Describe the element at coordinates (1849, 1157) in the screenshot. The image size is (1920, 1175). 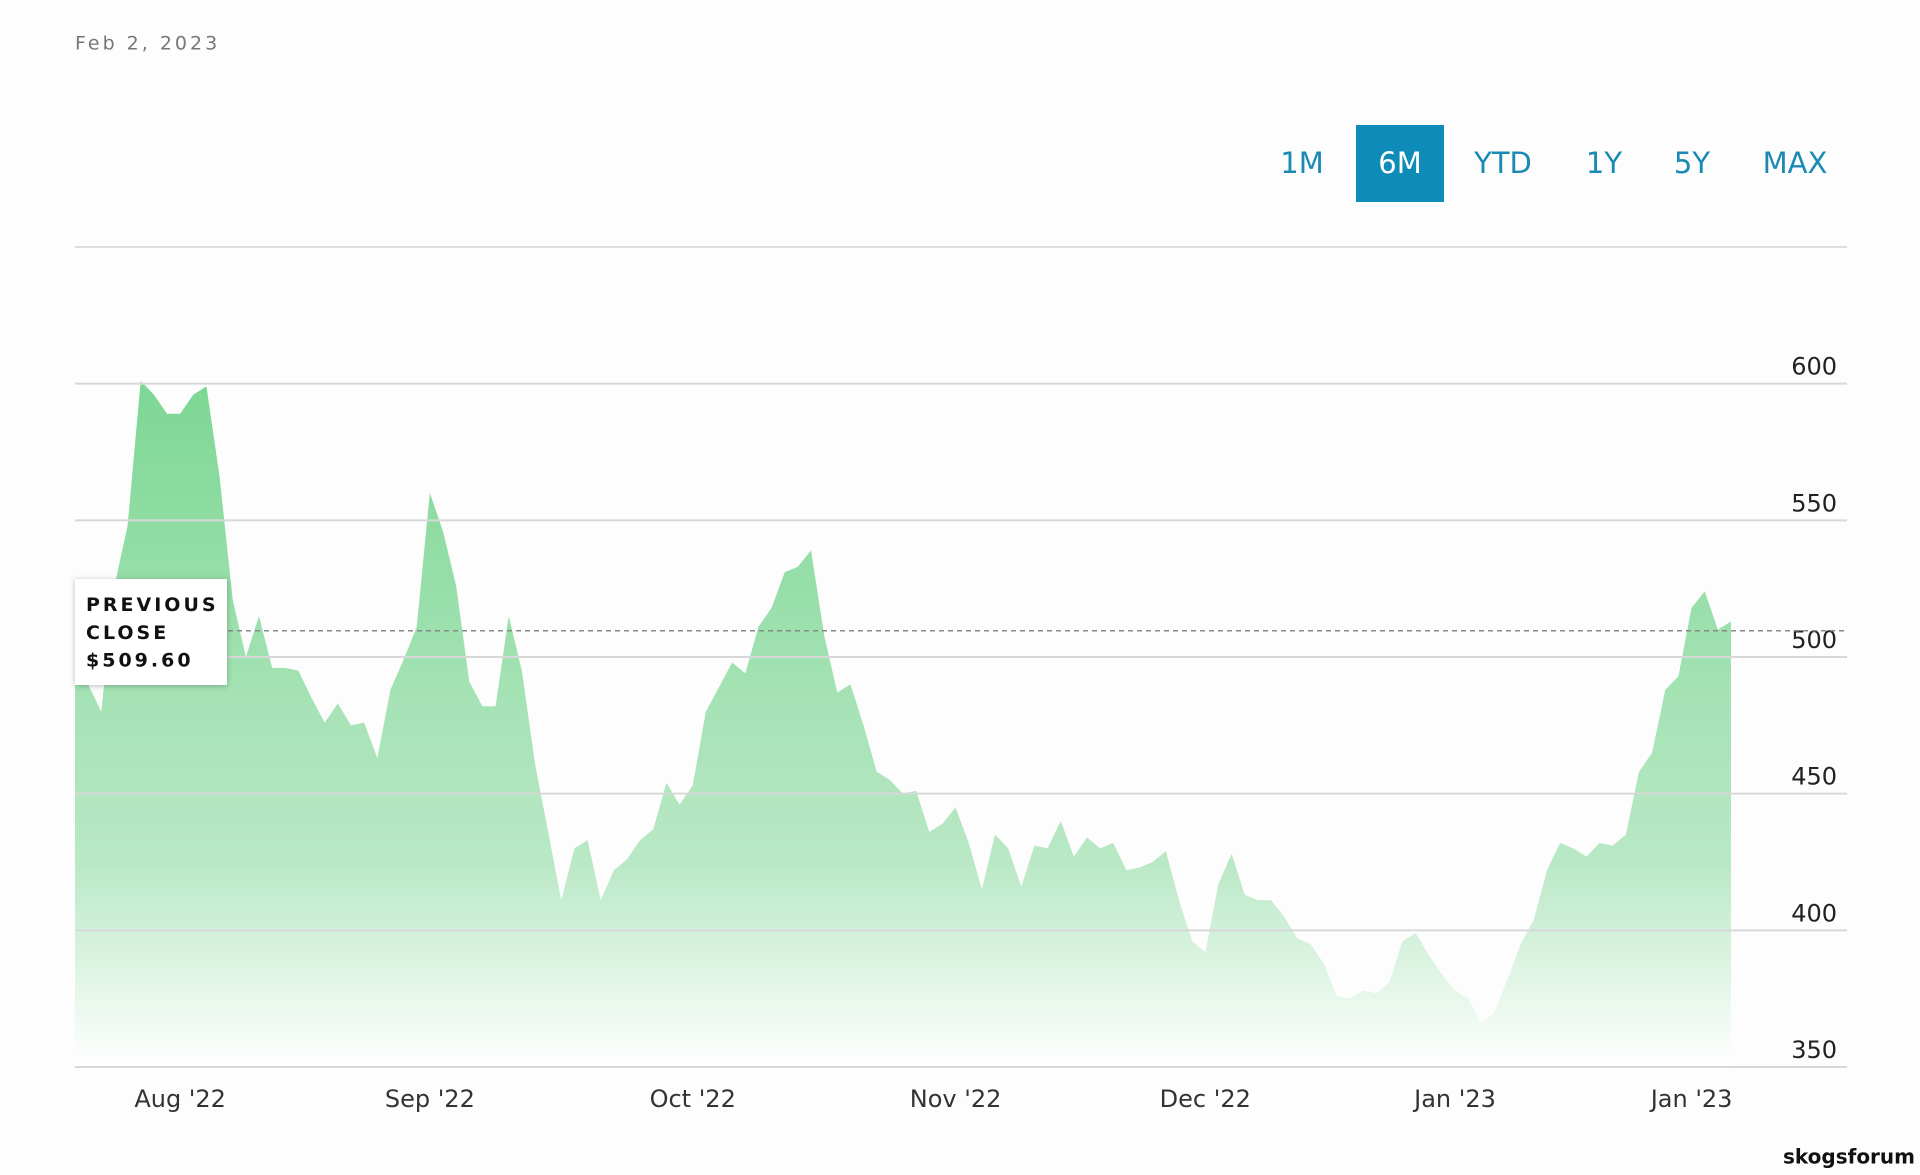
I see `watermark: skogsforum` at that location.